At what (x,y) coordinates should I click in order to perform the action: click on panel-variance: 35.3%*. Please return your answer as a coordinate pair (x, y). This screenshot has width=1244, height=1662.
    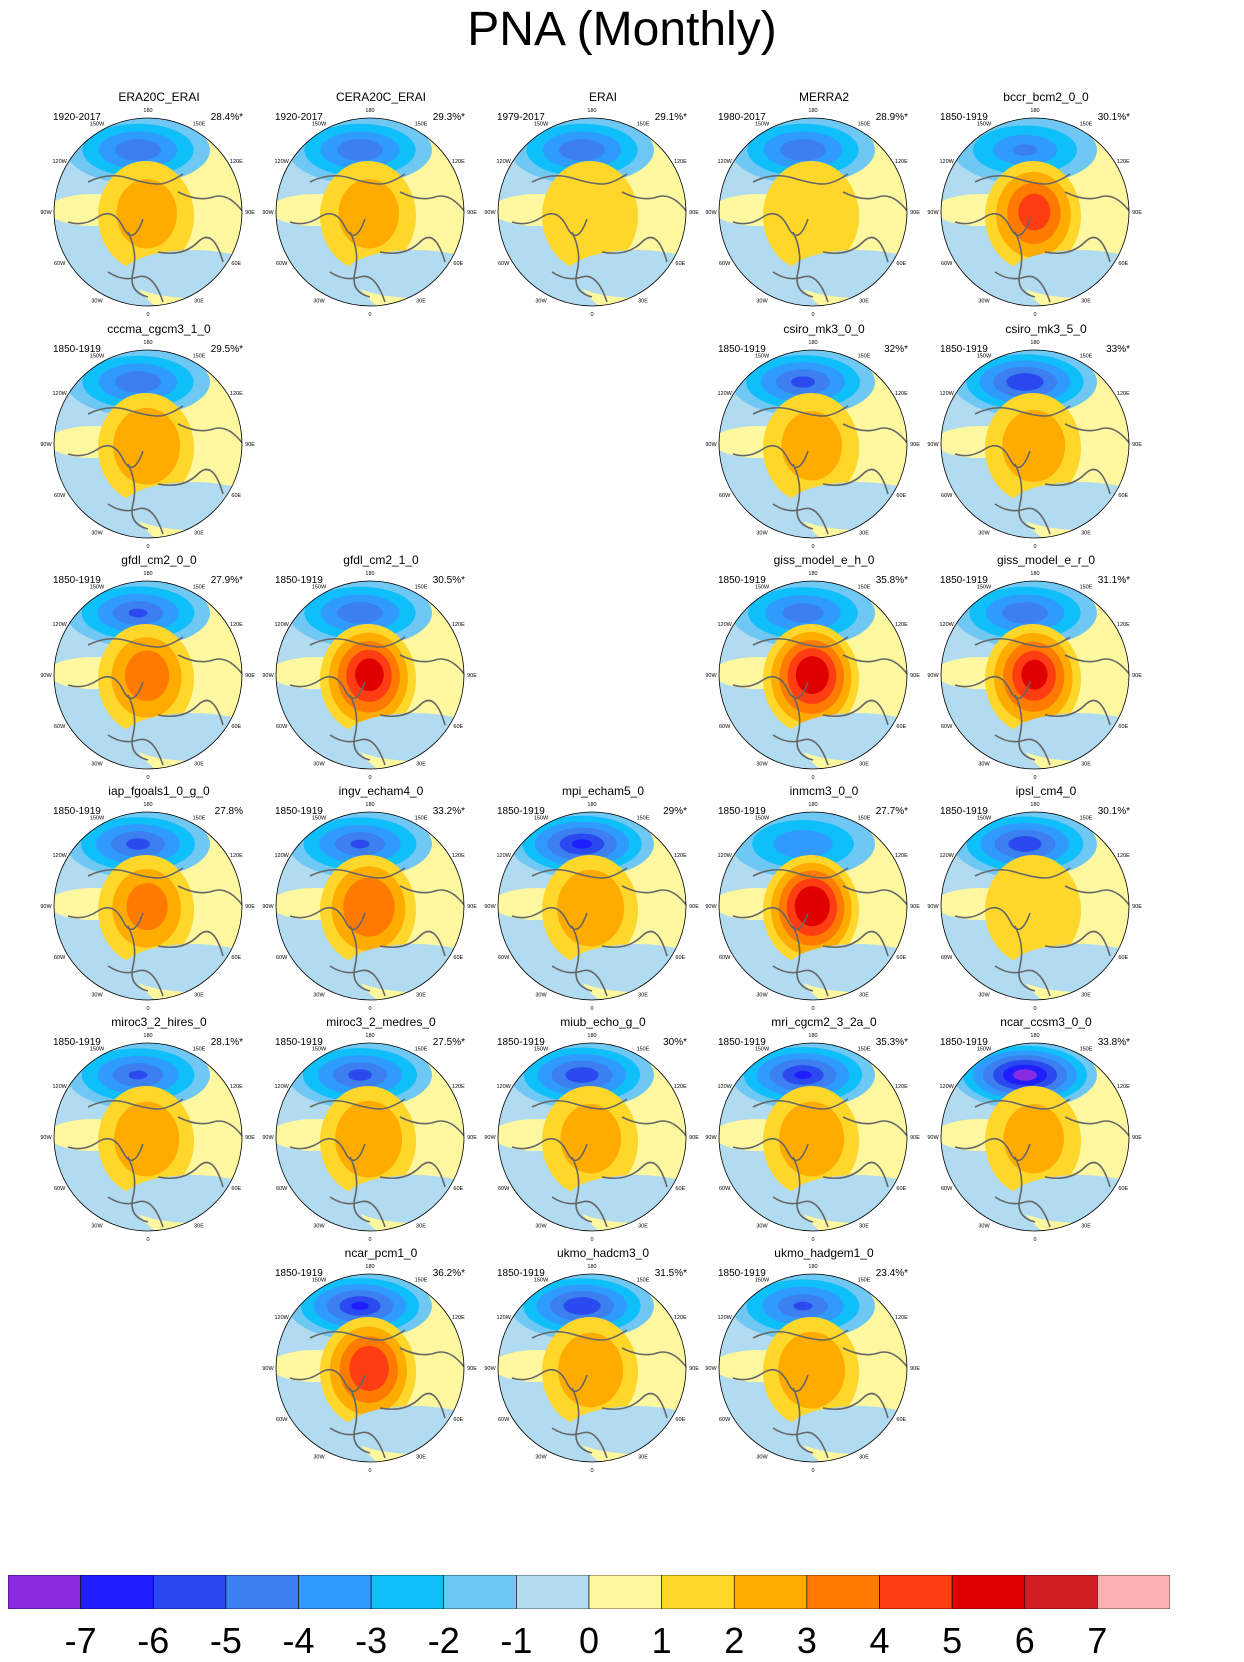
    Looking at the image, I should click on (891, 1042).